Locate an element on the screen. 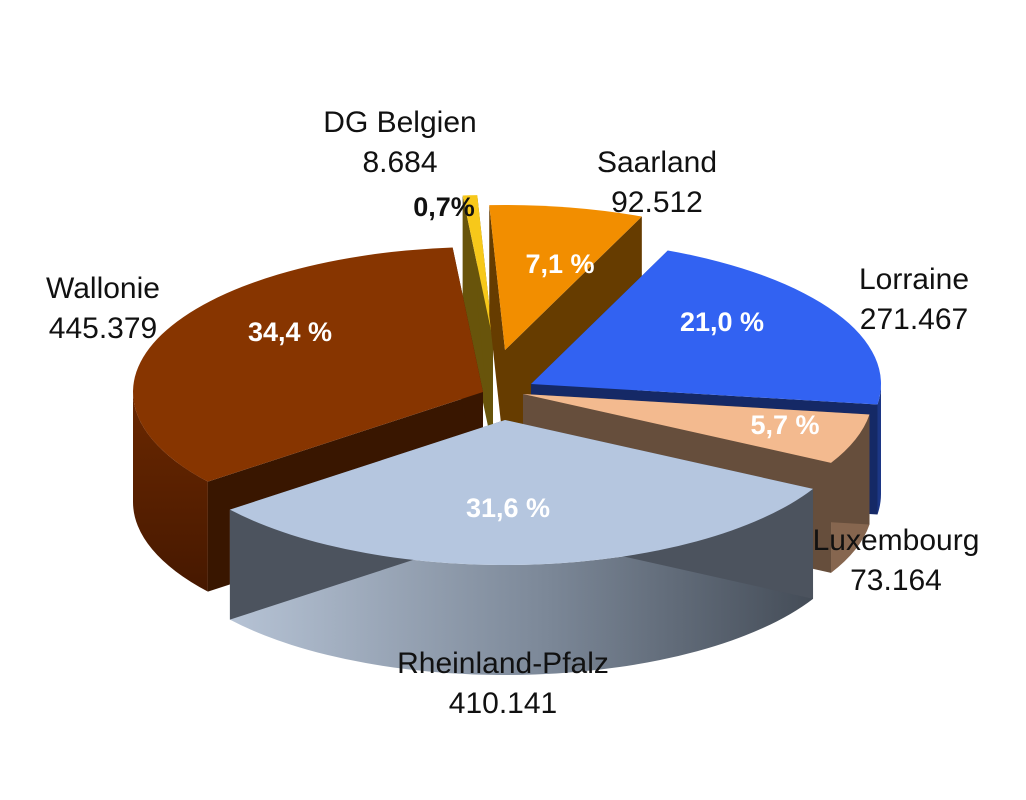  slice-top-saarland is located at coordinates (565, 277).